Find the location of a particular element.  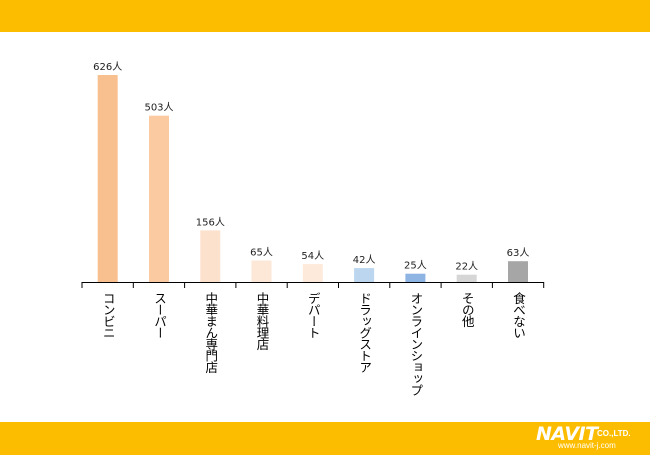

value-label-1: 626人 is located at coordinates (107, 67).